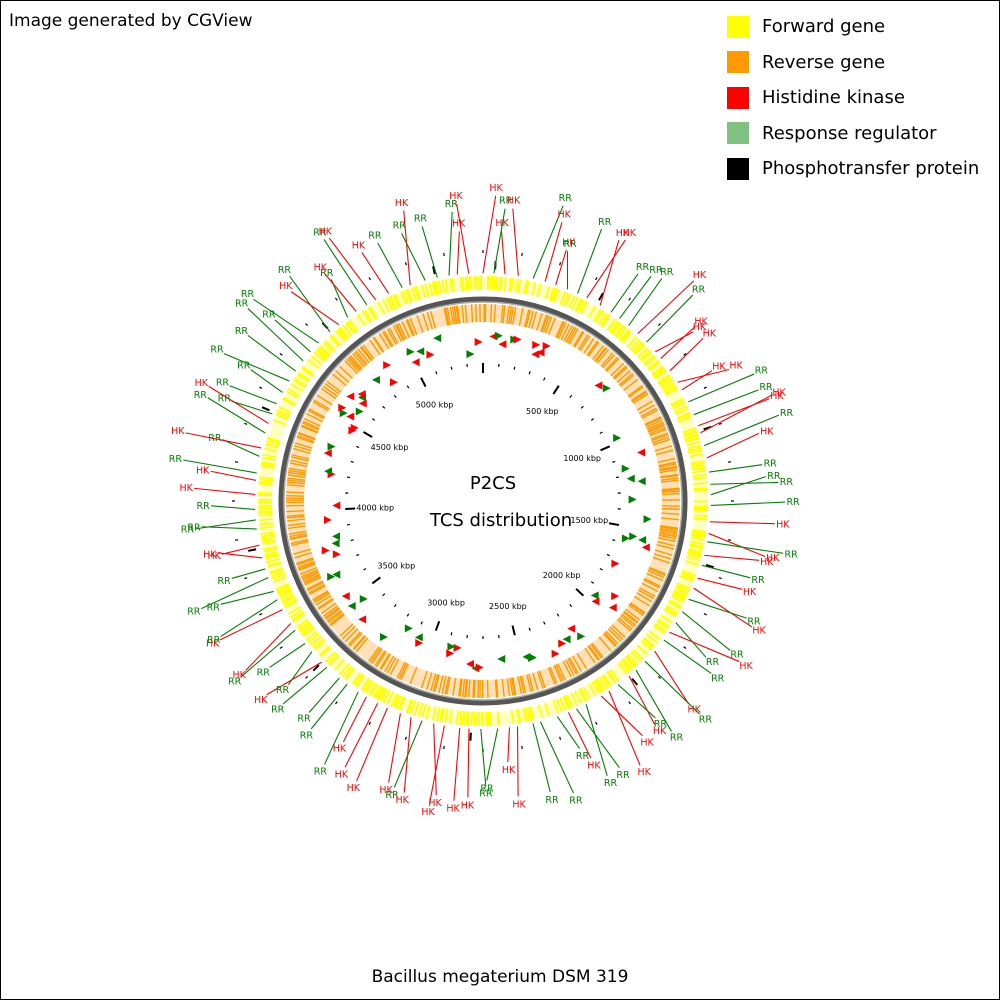 This screenshot has width=1000, height=1000. What do you see at coordinates (562, 575) in the screenshot?
I see `scale-label: 2000 kbp` at bounding box center [562, 575].